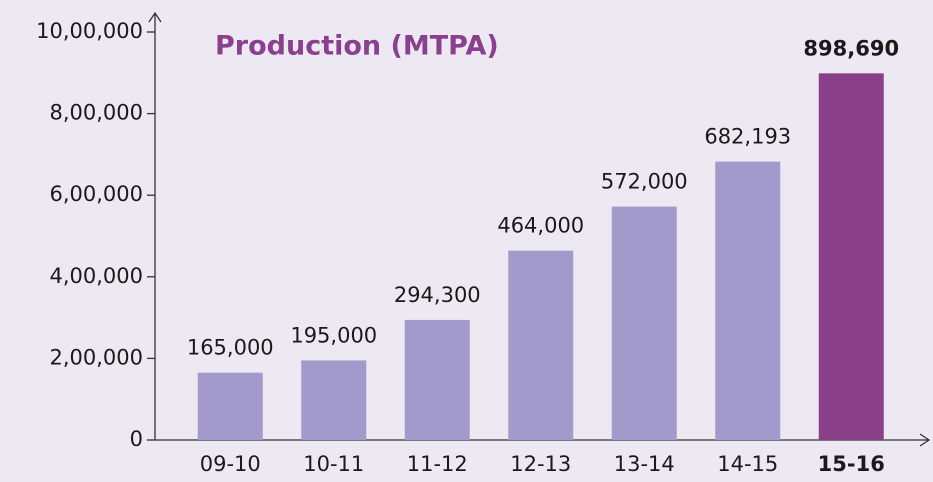  What do you see at coordinates (230, 464) in the screenshot?
I see `x-tick-label: 09-10` at bounding box center [230, 464].